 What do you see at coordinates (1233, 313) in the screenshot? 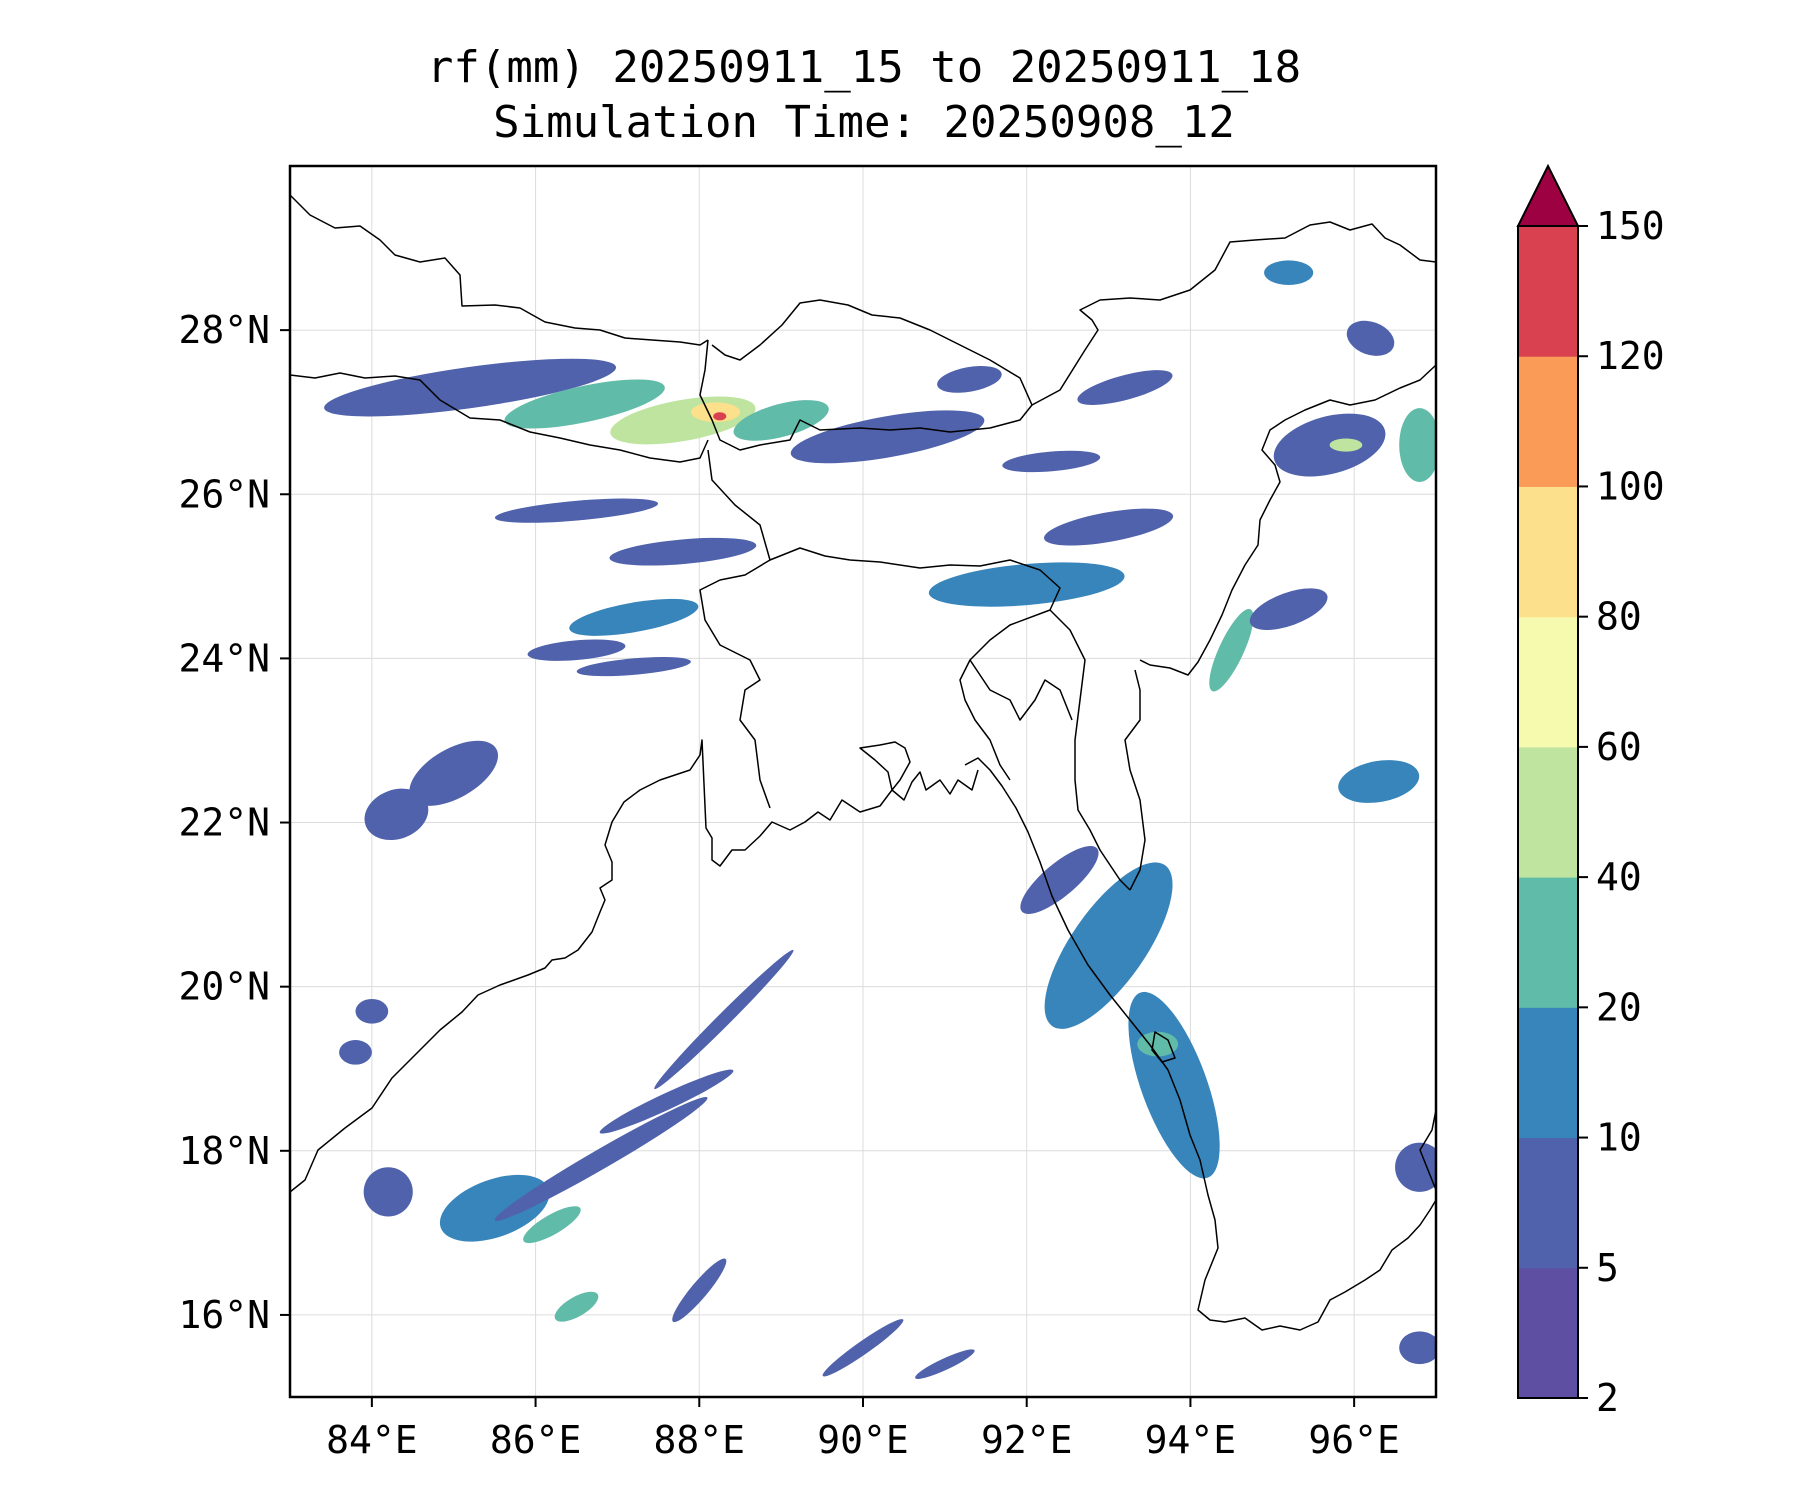
I see `border-china-india-east` at bounding box center [1233, 313].